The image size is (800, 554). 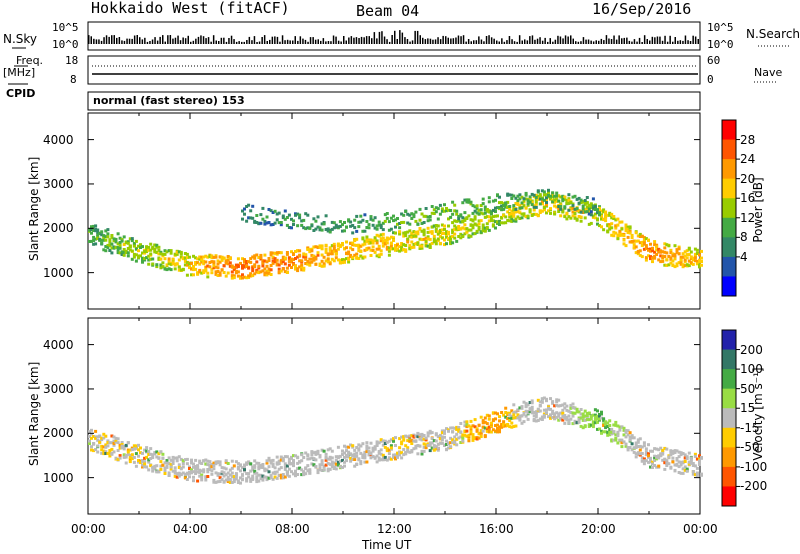 I want to click on power-colorbar-tick-label: 12, so click(x=748, y=217).